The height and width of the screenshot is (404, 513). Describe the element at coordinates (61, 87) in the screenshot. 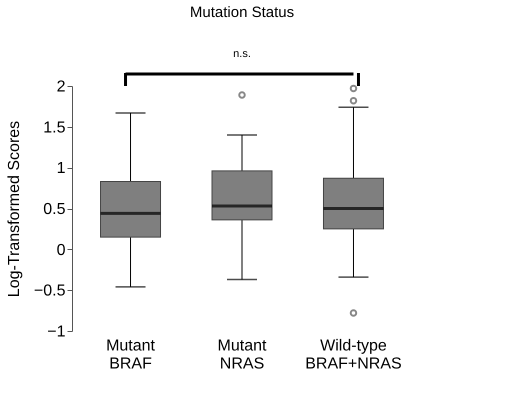

I see `y-tick-label: 2` at that location.